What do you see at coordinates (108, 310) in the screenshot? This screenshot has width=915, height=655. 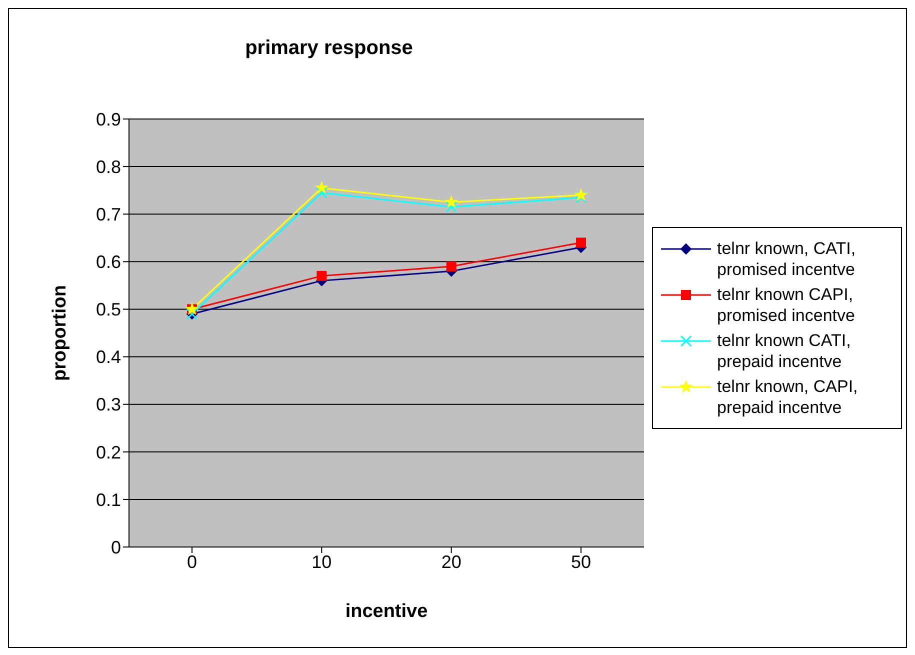 I see `y-tick-label: 0.5` at bounding box center [108, 310].